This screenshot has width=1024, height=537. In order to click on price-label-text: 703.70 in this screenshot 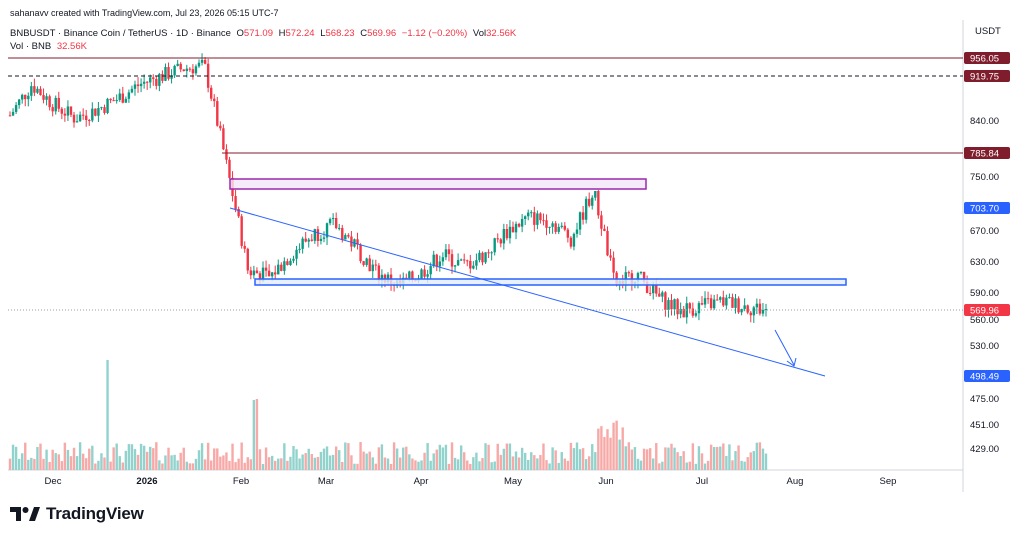, I will do `click(984, 209)`.